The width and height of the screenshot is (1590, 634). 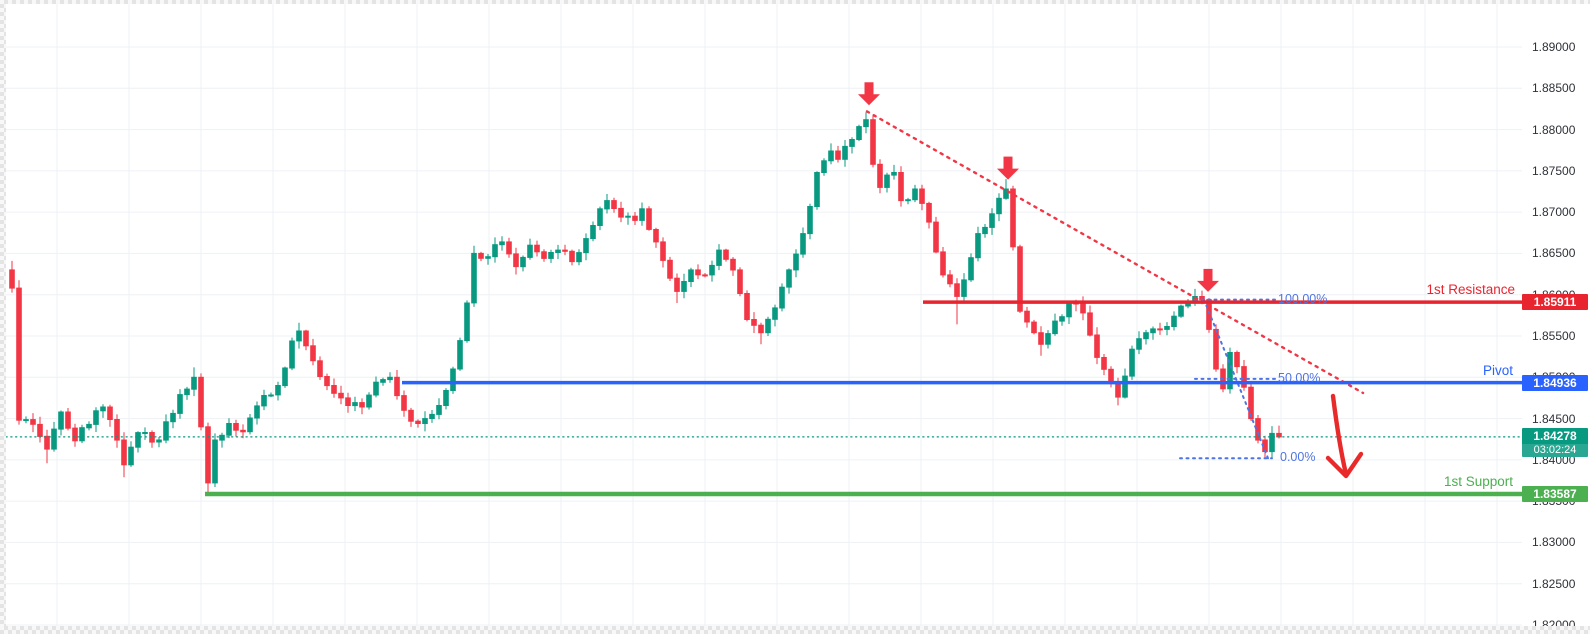 What do you see at coordinates (3, 317) in the screenshot?
I see `transparent-border-left` at bounding box center [3, 317].